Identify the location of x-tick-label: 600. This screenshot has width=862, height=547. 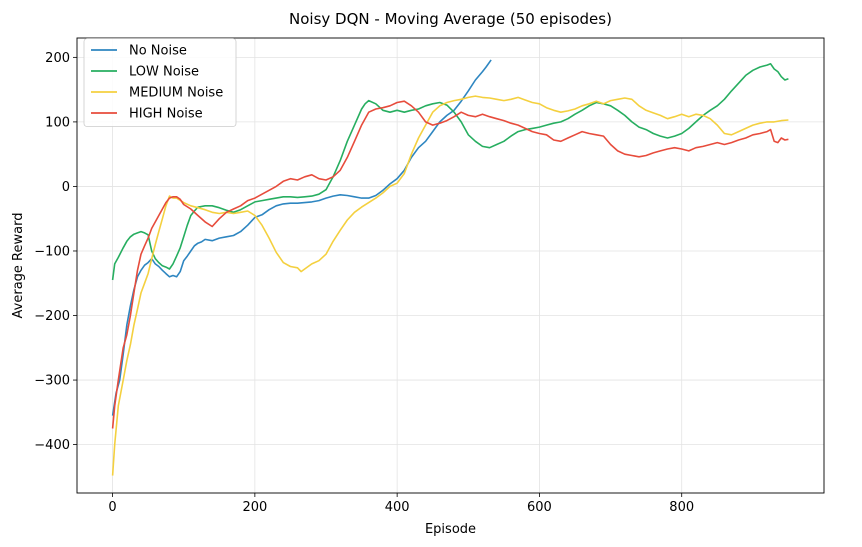
(539, 507).